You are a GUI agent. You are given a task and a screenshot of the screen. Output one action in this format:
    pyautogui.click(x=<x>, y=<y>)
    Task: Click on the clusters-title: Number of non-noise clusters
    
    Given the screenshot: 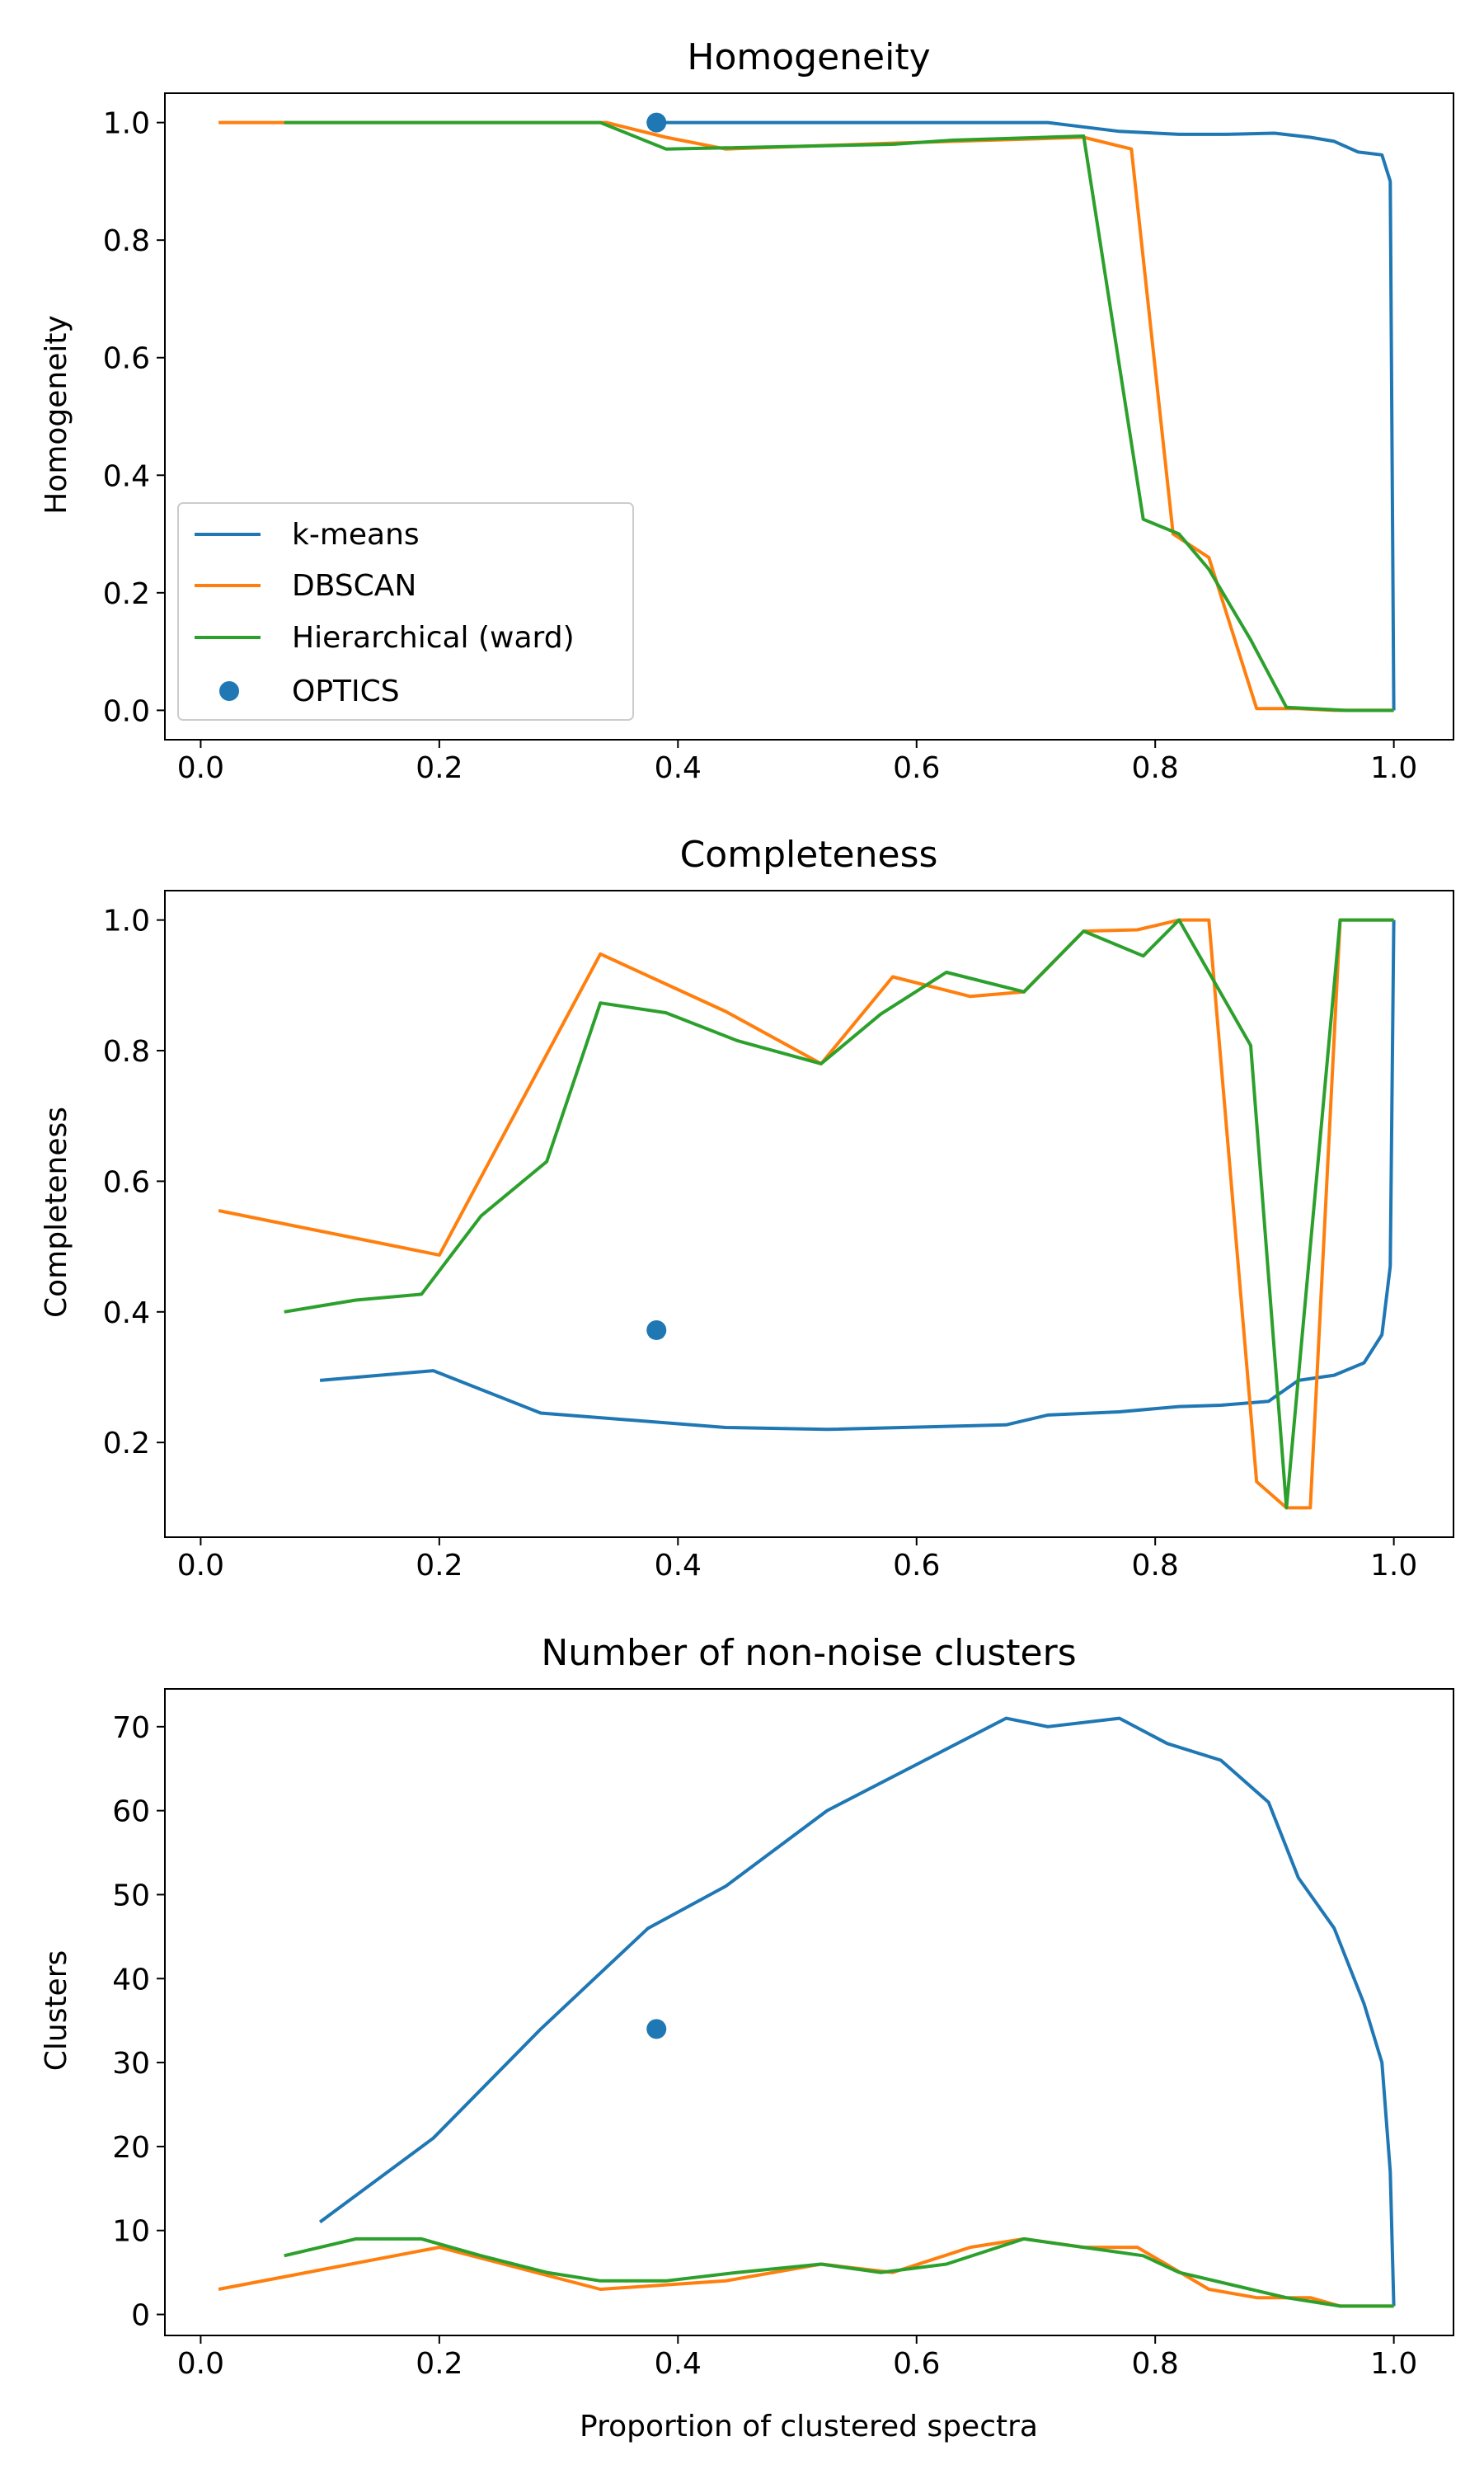 What is the action you would take?
    pyautogui.click(x=808, y=1653)
    